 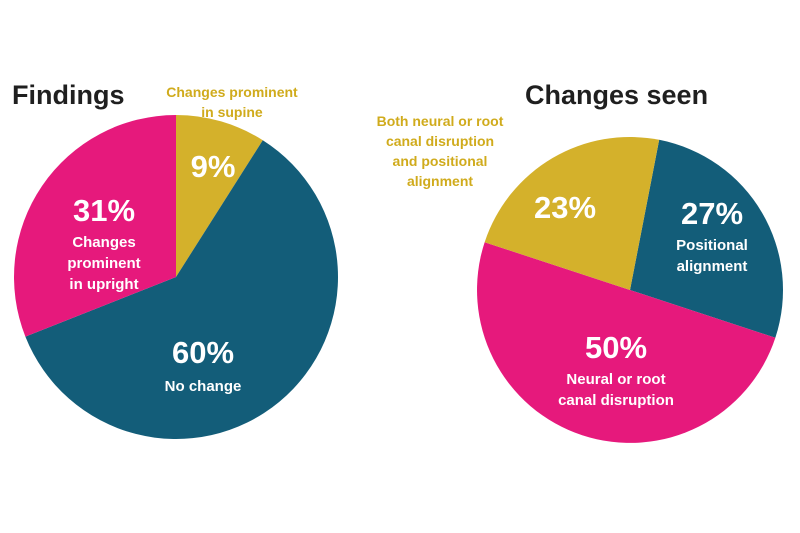 I want to click on changes-seen-slice-neural-or-root-canal-disruption, so click(x=626, y=342).